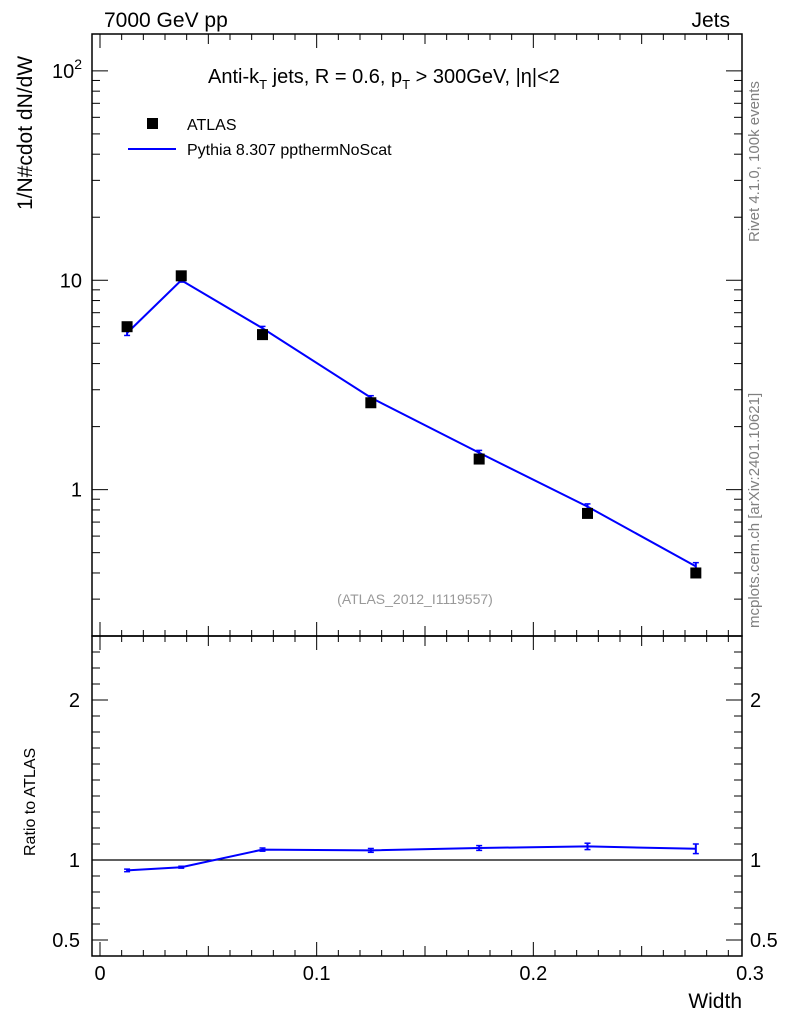  What do you see at coordinates (71, 281) in the screenshot?
I see `y-tick-label-main: 10` at bounding box center [71, 281].